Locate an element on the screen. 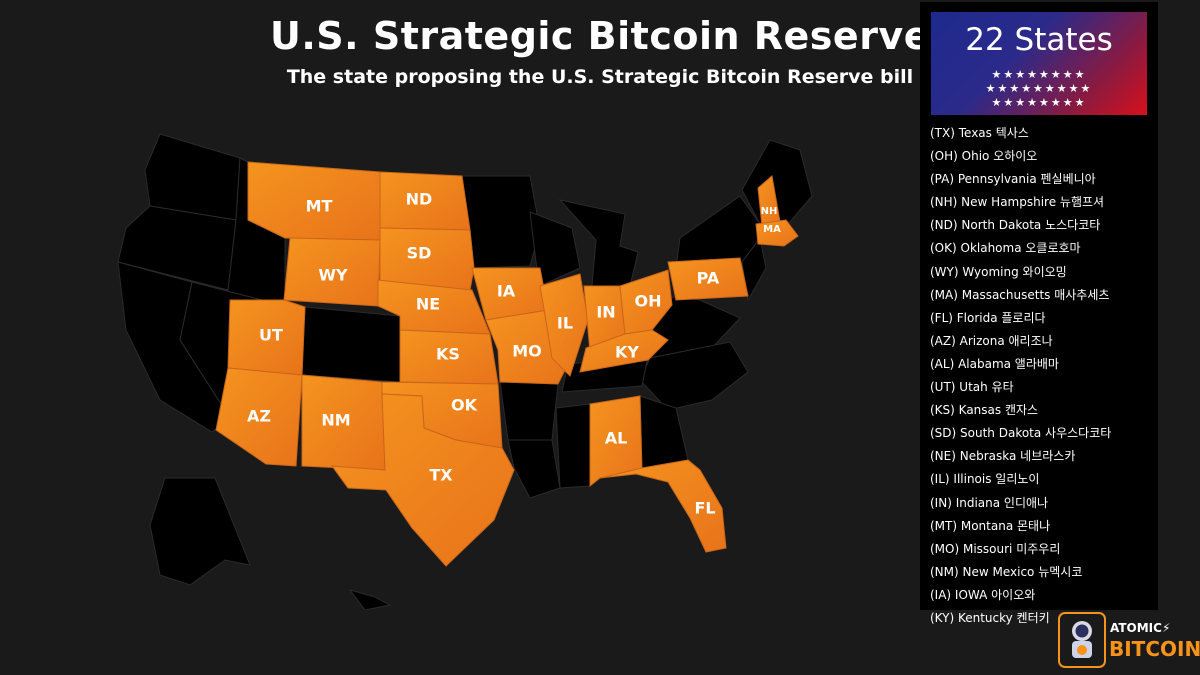 The image size is (1200, 675). label-oh: OH is located at coordinates (648, 301).